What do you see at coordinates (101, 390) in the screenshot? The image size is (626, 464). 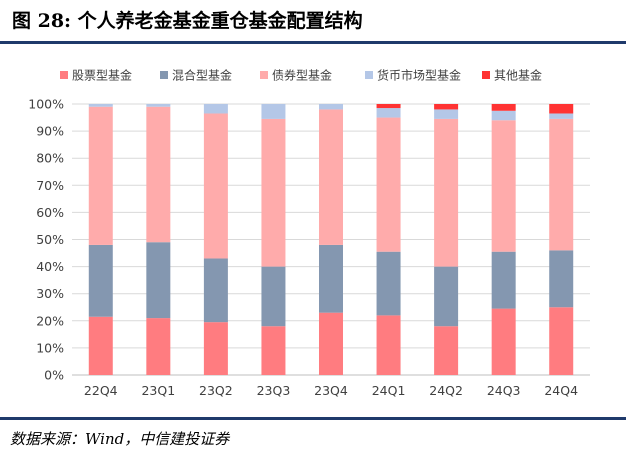 I see `x-tick-label: 22Q4` at bounding box center [101, 390].